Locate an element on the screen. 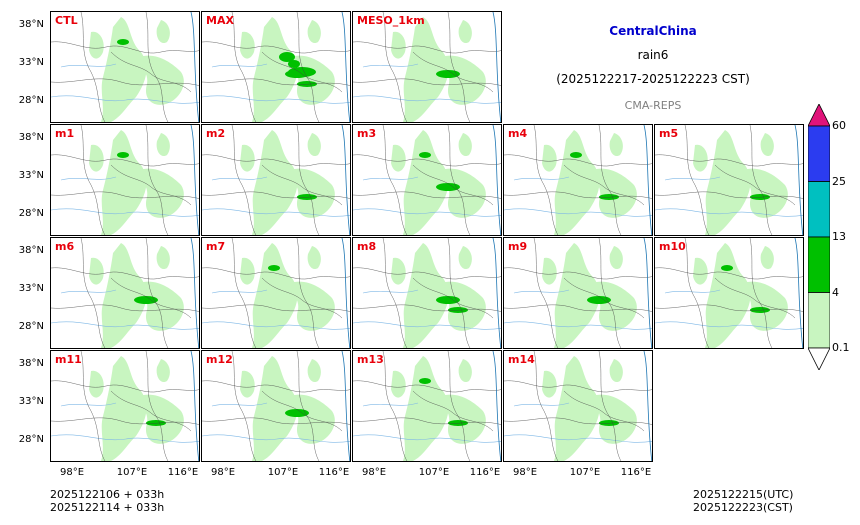  colorbar is located at coordinates (819, 237).